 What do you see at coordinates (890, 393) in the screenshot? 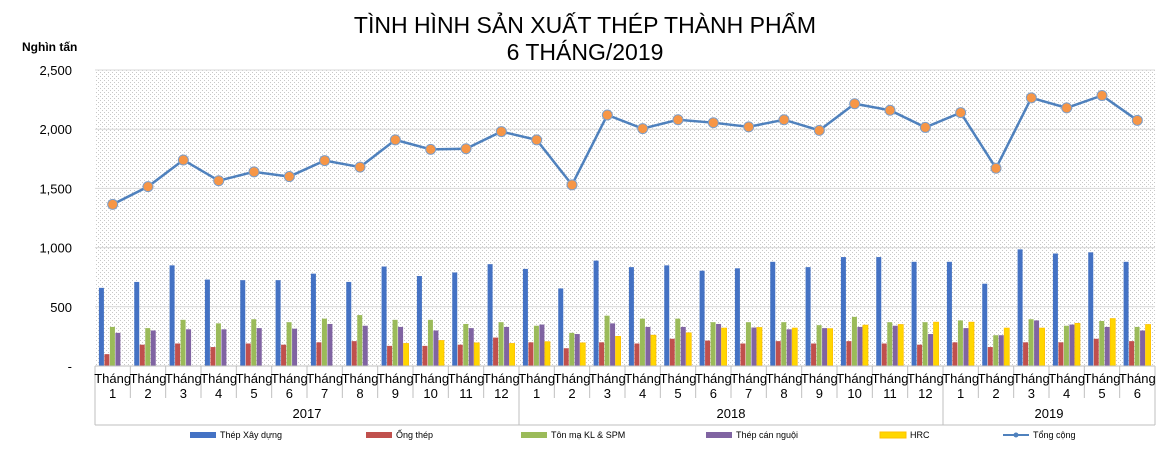
I see `x-cat-num-22: 11` at bounding box center [890, 393].